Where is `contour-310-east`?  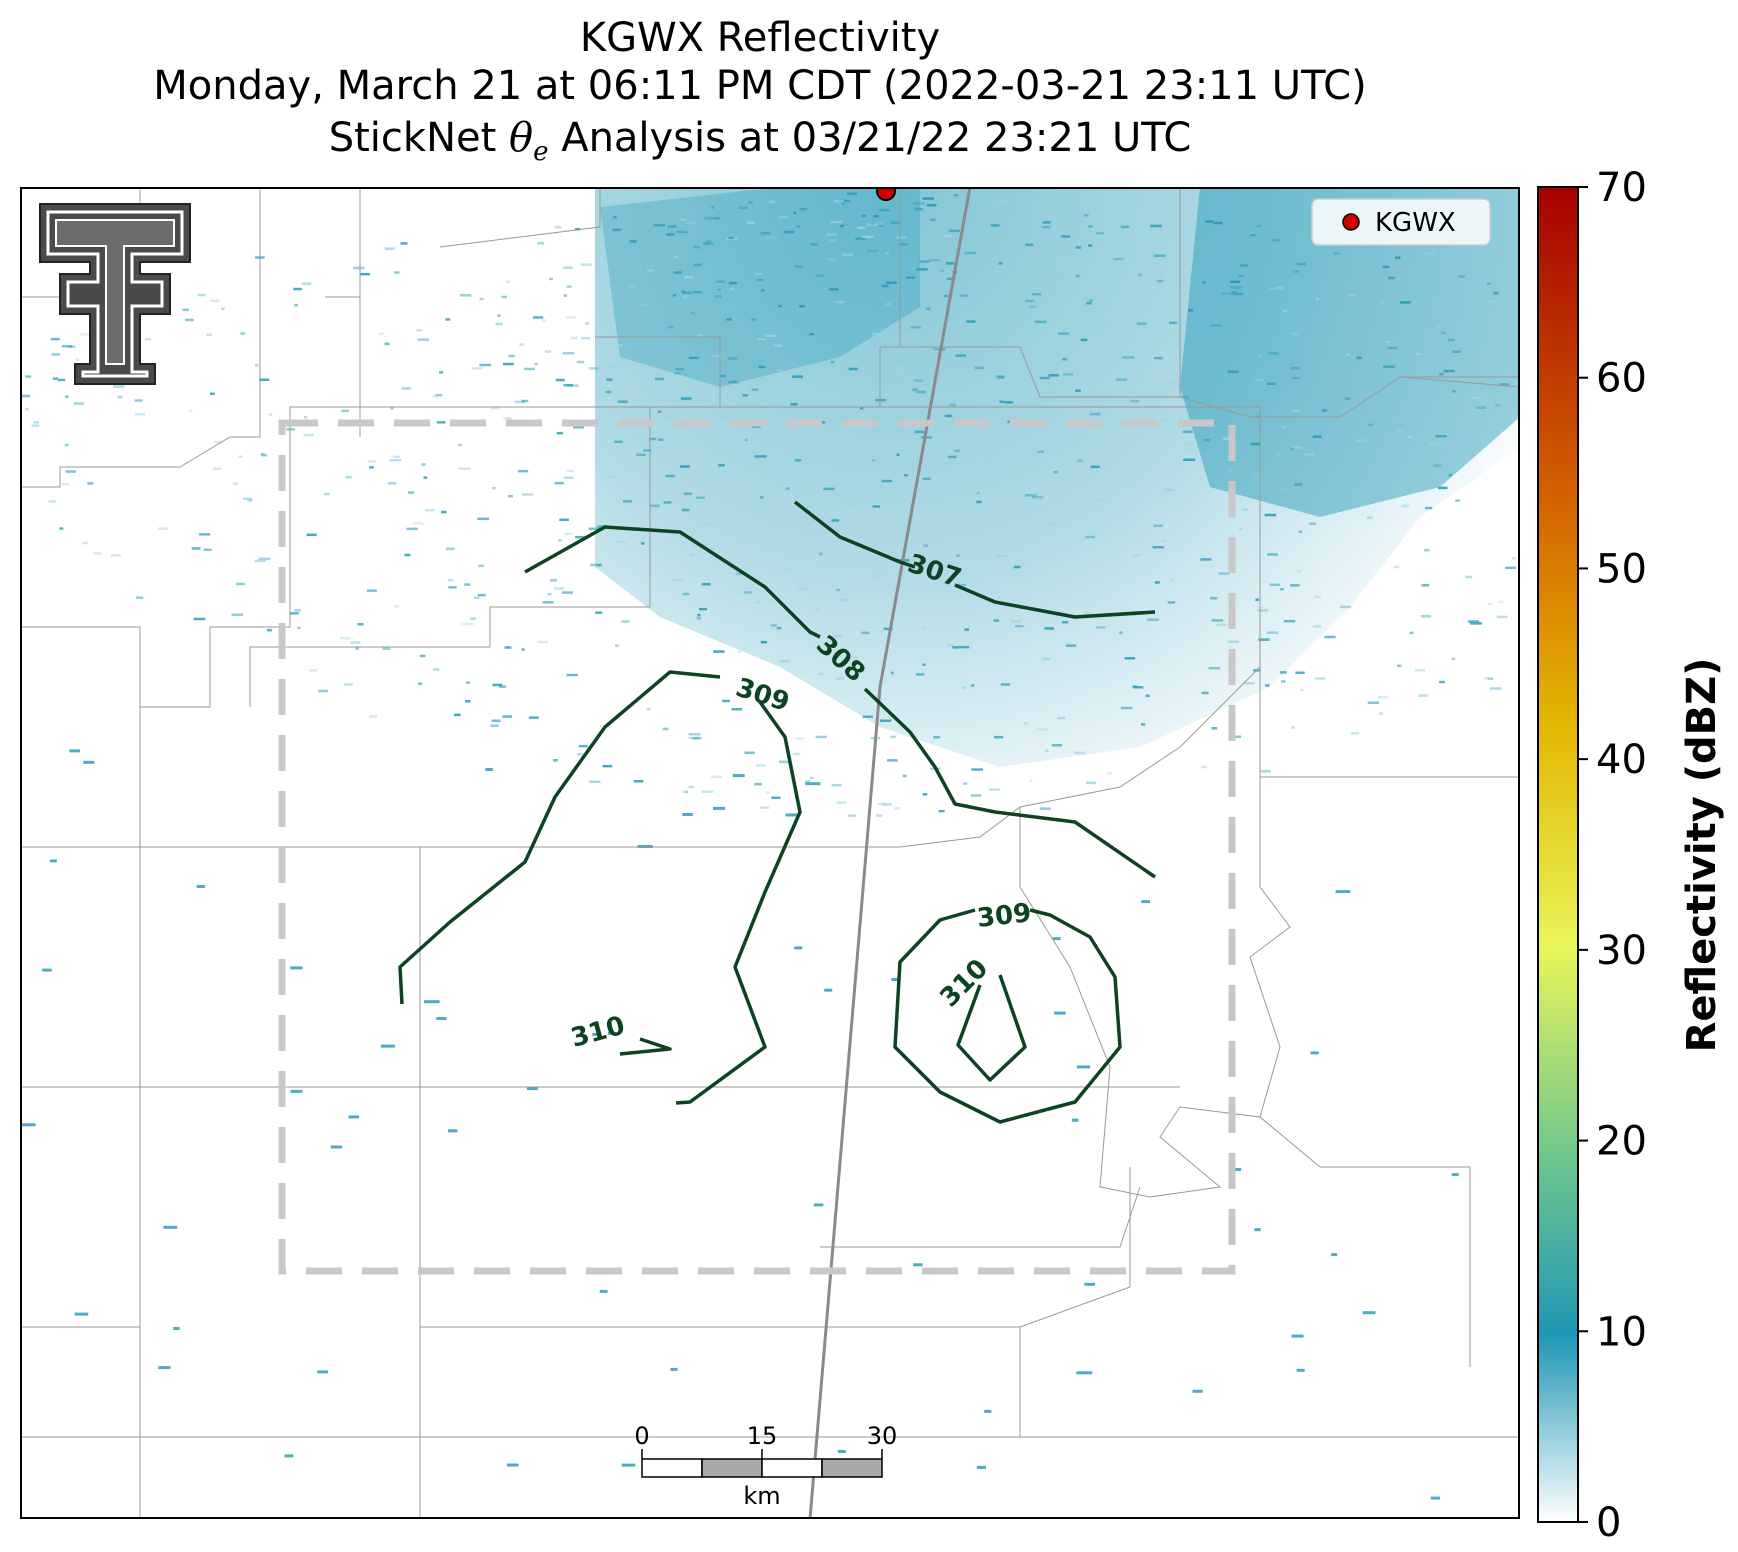
contour-310-east is located at coordinates (991, 1028).